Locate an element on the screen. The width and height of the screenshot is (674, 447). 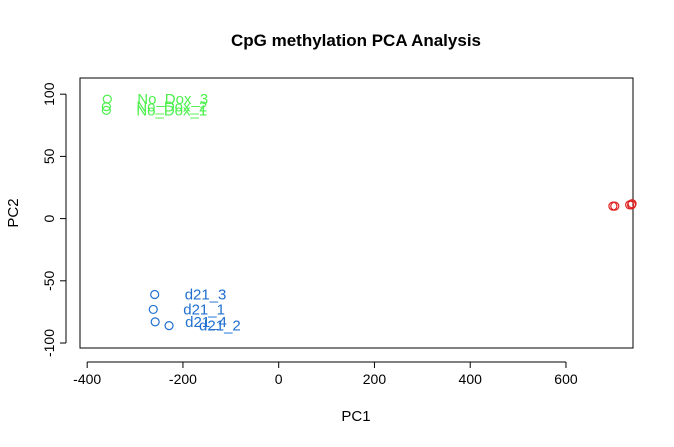
x-tick-label: -400 is located at coordinates (87, 379).